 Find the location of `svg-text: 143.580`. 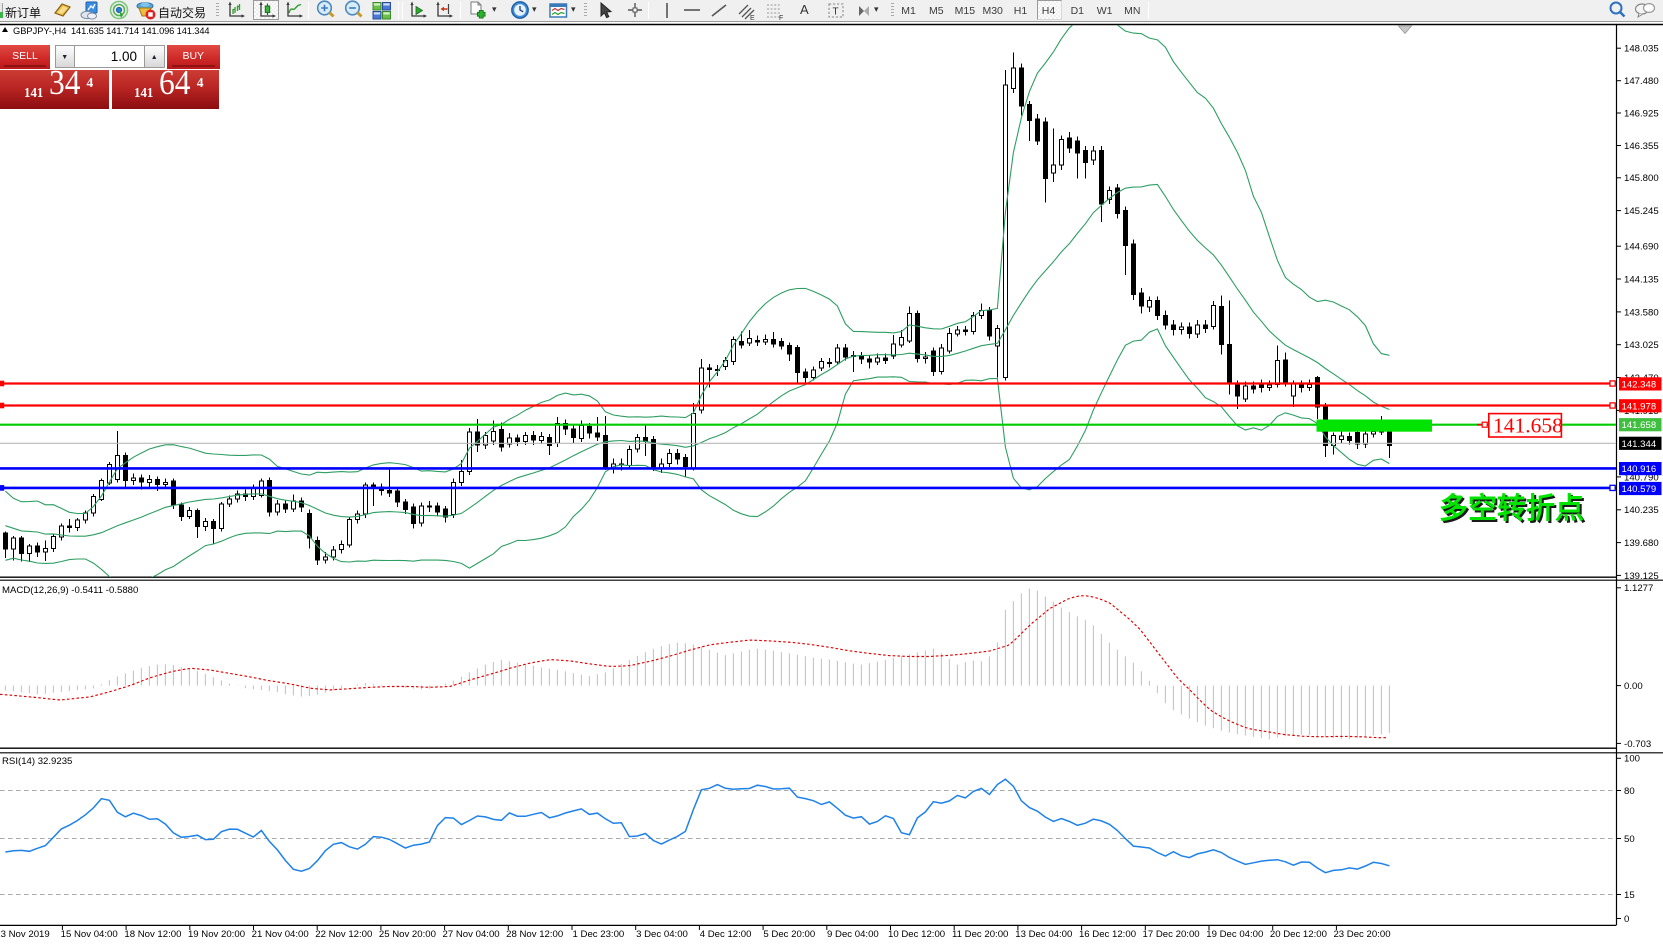

svg-text: 143.580 is located at coordinates (1641, 312).